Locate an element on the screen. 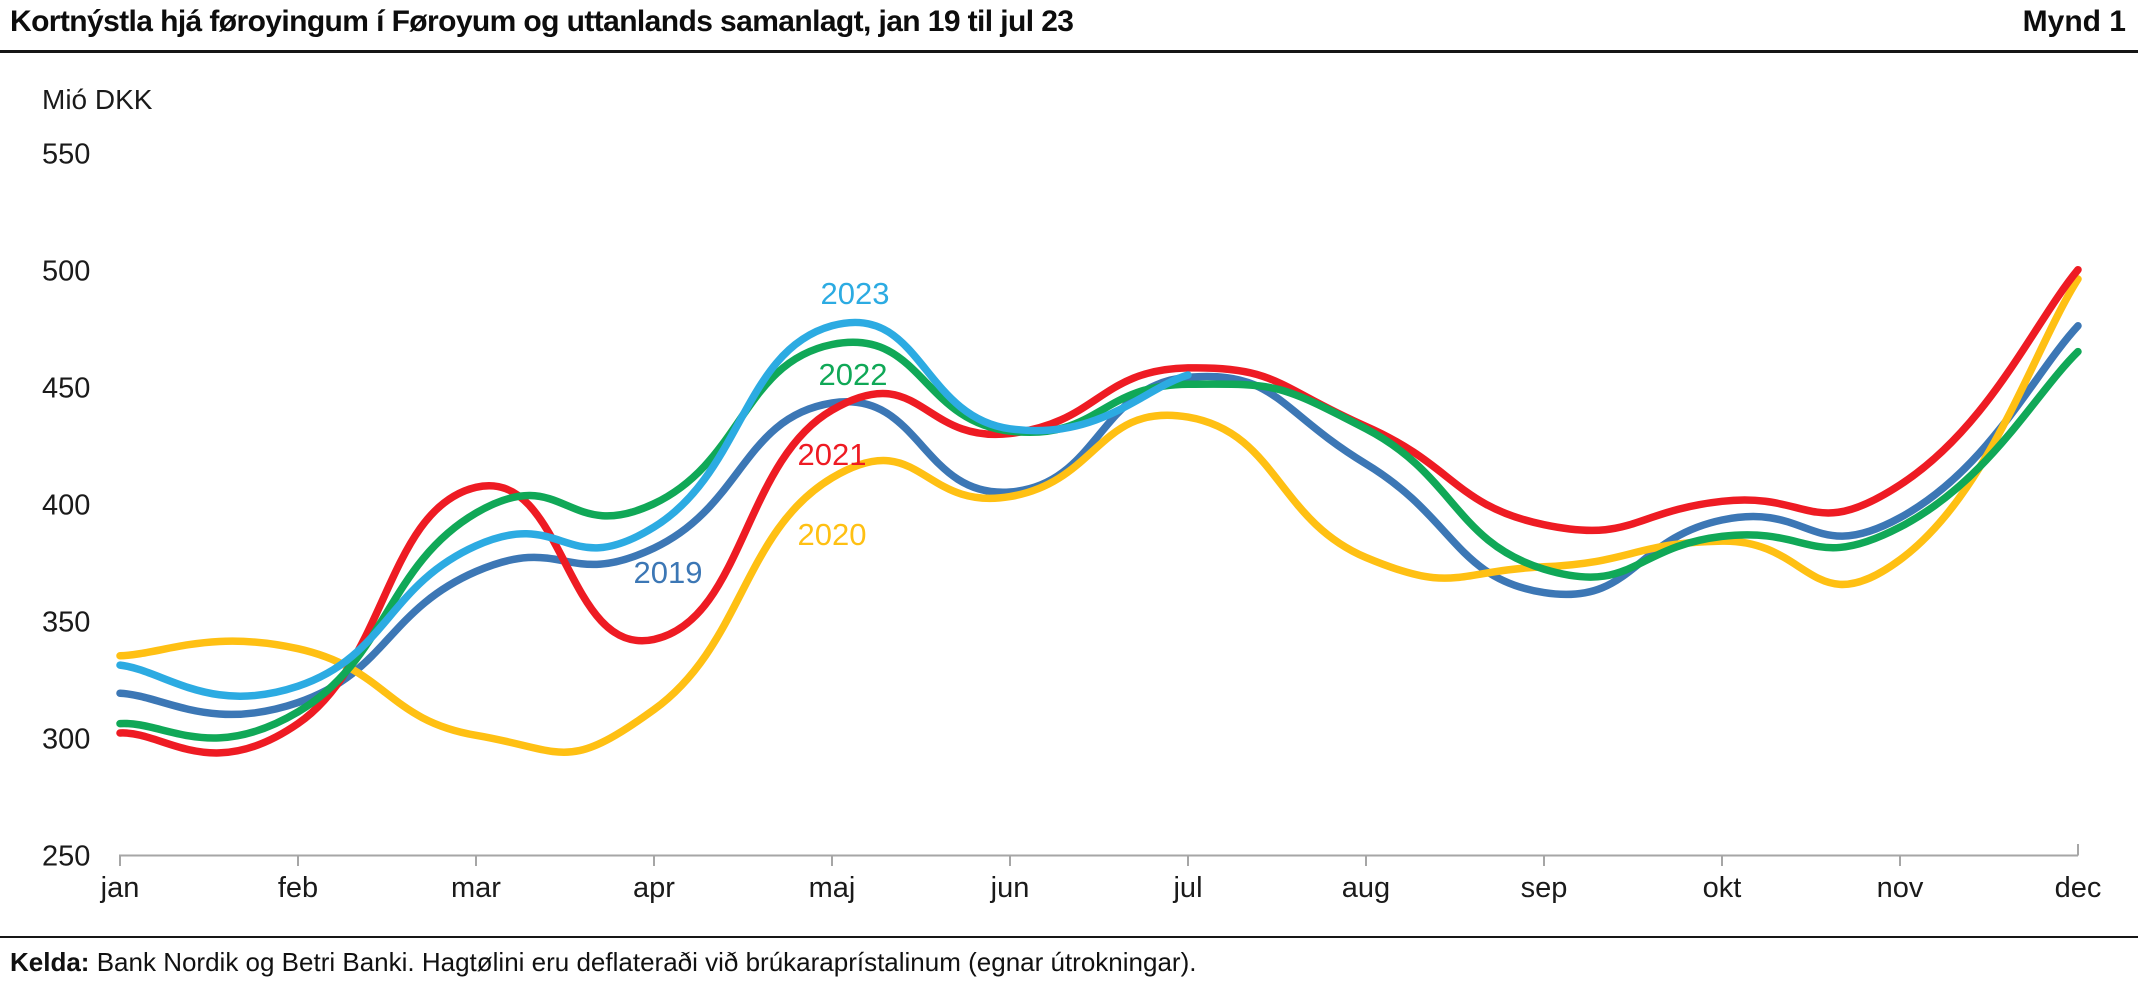  x-tick-label-jan: jan is located at coordinates (120, 888).